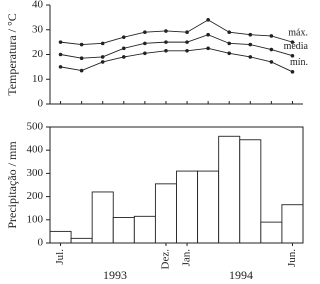 This screenshot has width=320, height=284. I want to click on y-axis-title: Precipitação / mm, so click(12, 185).